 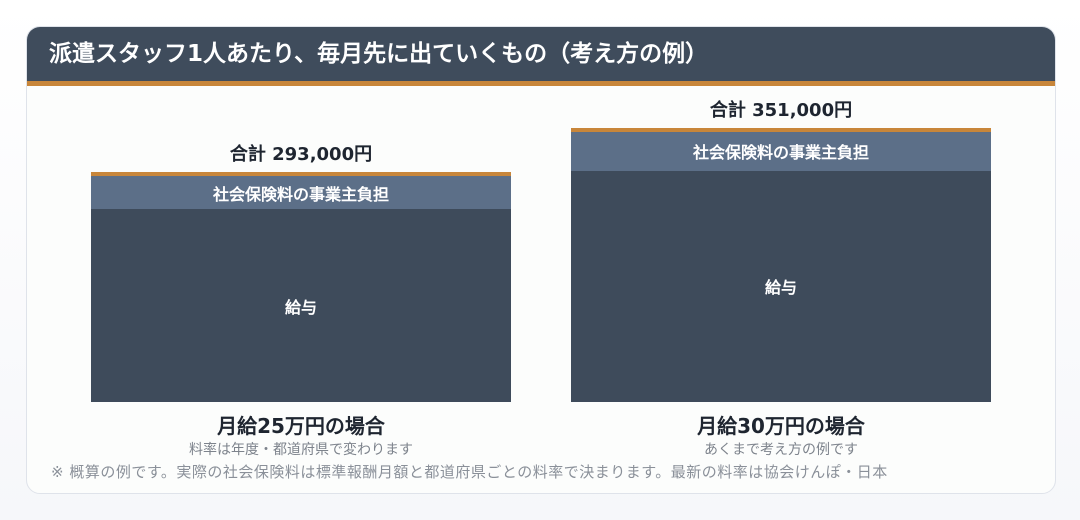 I want to click on bar-2-salary-label: 給与, so click(x=780, y=288).